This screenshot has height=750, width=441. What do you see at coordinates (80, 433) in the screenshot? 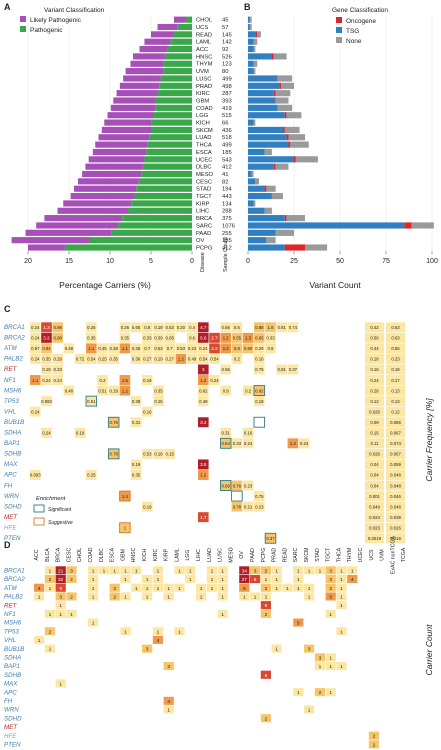
I see `heat-value-c: 0.19` at bounding box center [80, 433].